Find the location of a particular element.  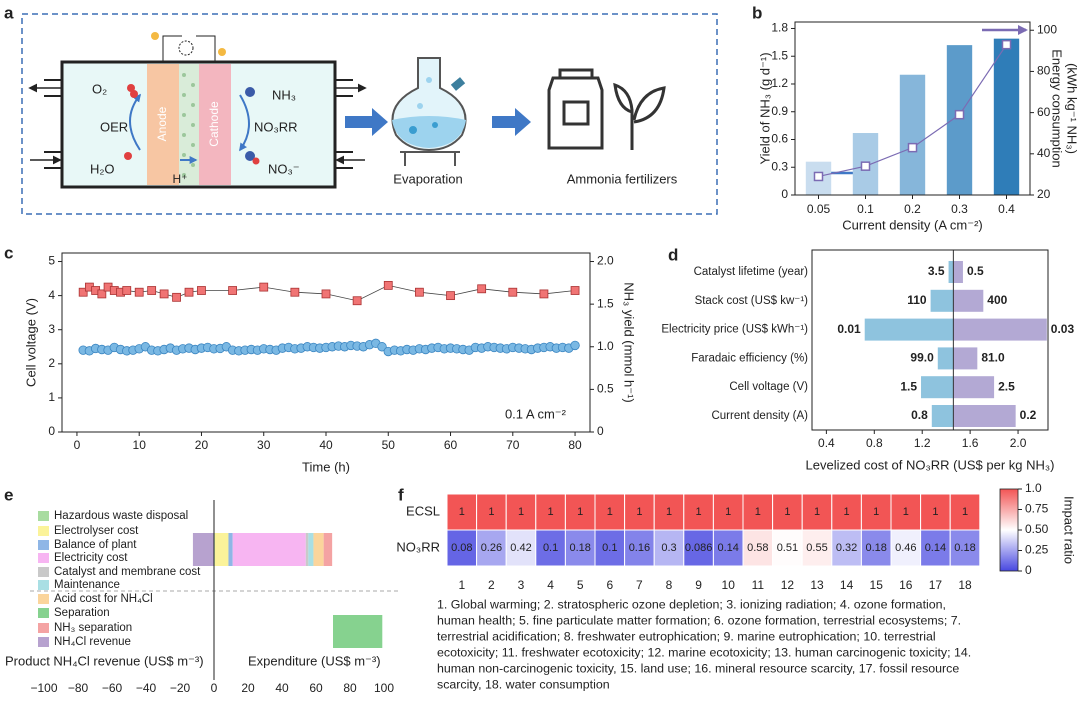

legend-label: NH₄Cl revenue is located at coordinates (92, 642).